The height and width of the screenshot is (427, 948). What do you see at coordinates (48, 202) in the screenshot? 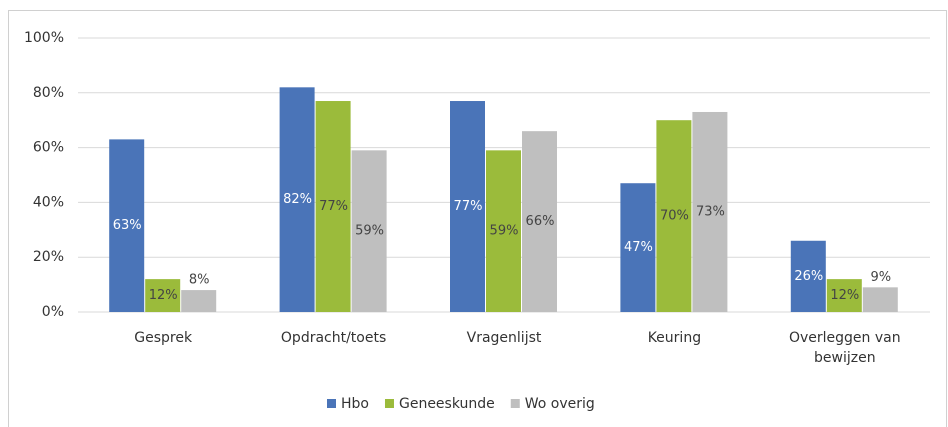
I see `y-tick-label: 40%` at bounding box center [48, 202].